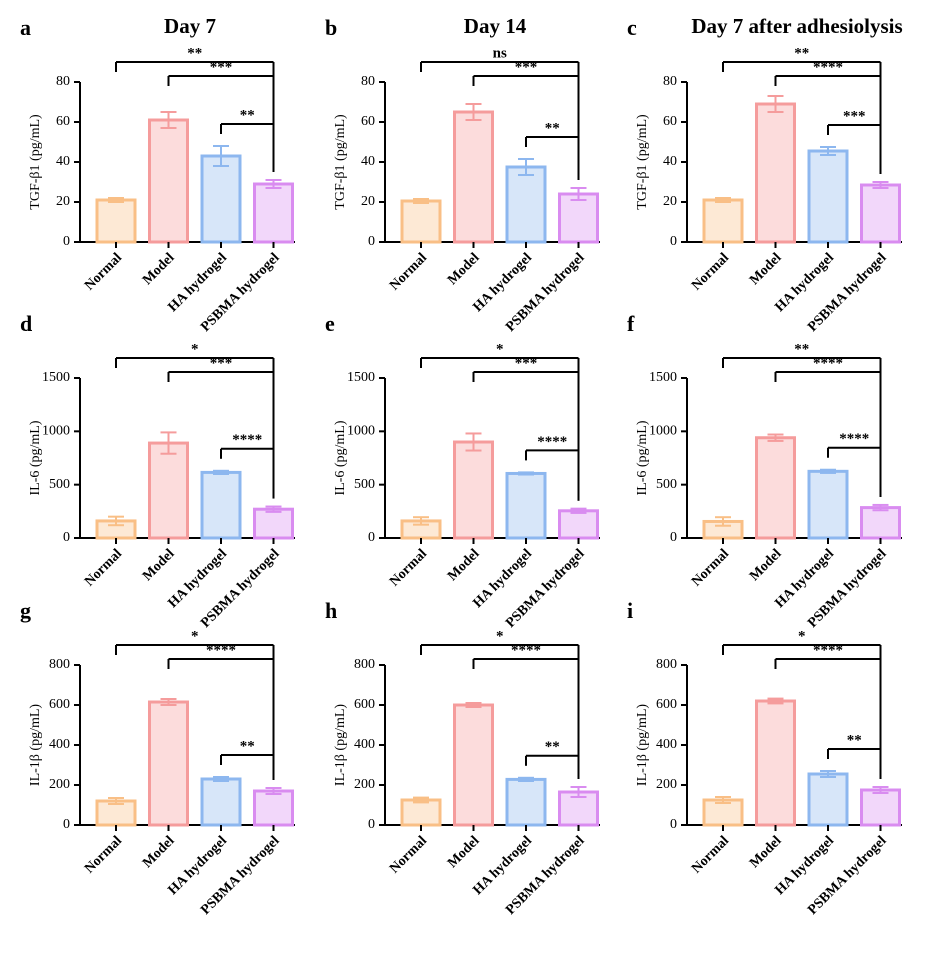 The image size is (948, 957). Describe the element at coordinates (495, 26) in the screenshot. I see `chart-title: Day 14` at that location.